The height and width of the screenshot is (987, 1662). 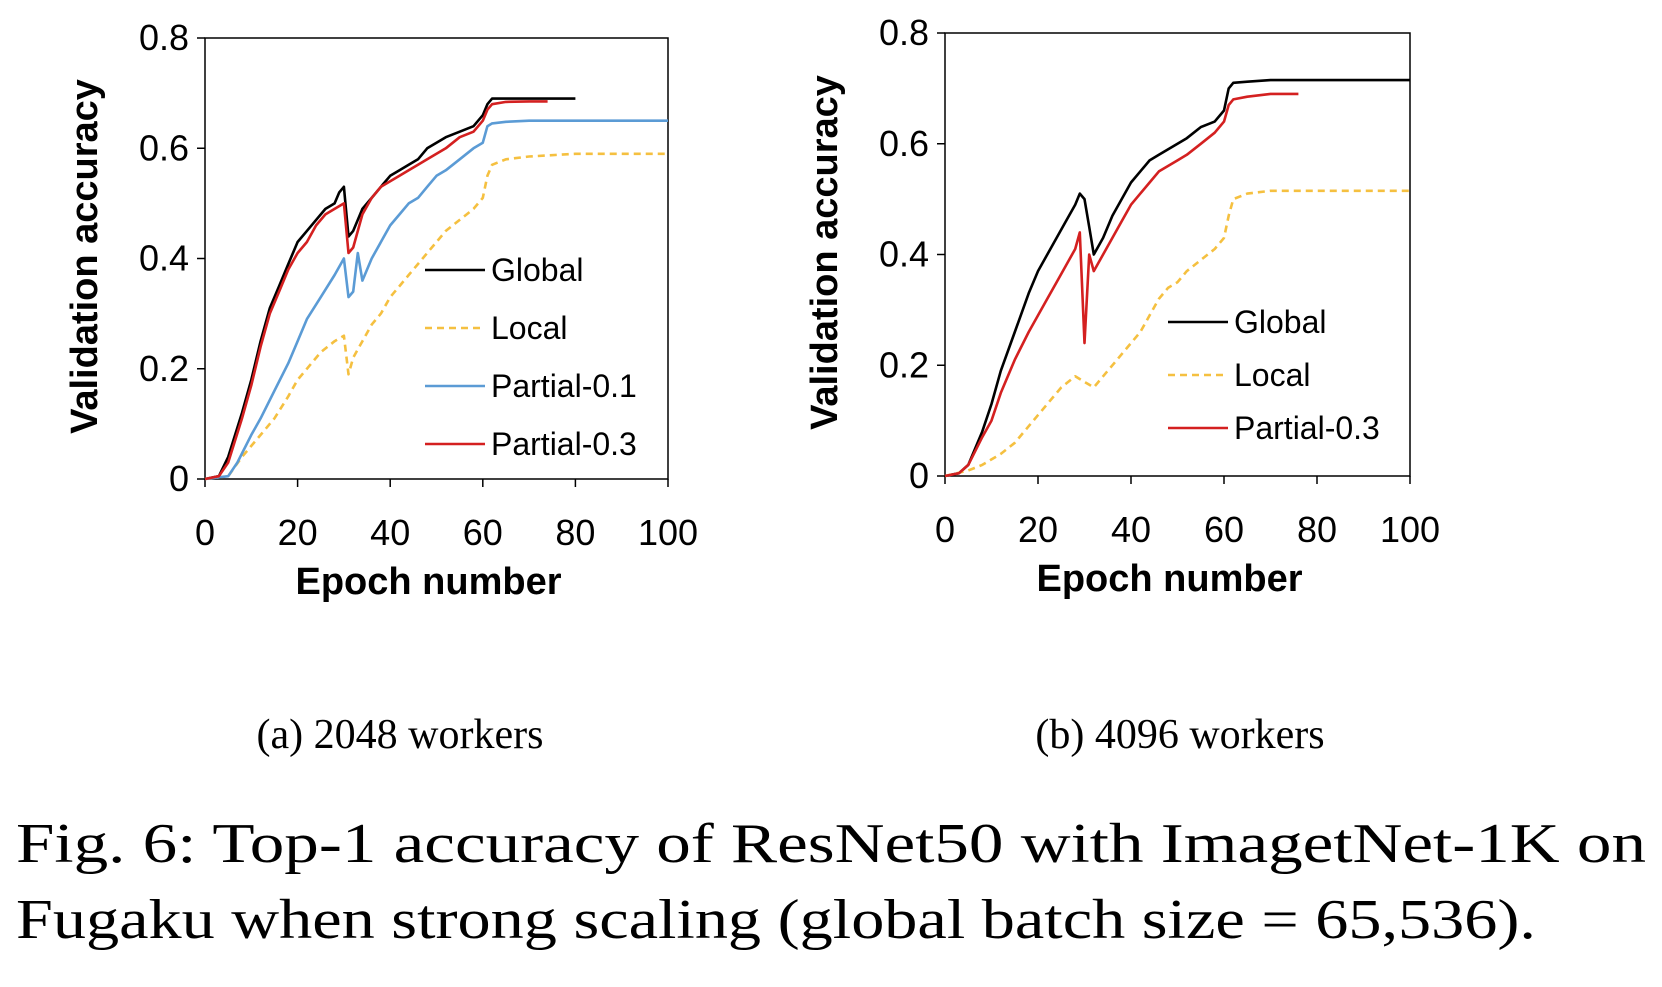 What do you see at coordinates (1131, 529) in the screenshot?
I see `panel-b-x-tick-label: 40` at bounding box center [1131, 529].